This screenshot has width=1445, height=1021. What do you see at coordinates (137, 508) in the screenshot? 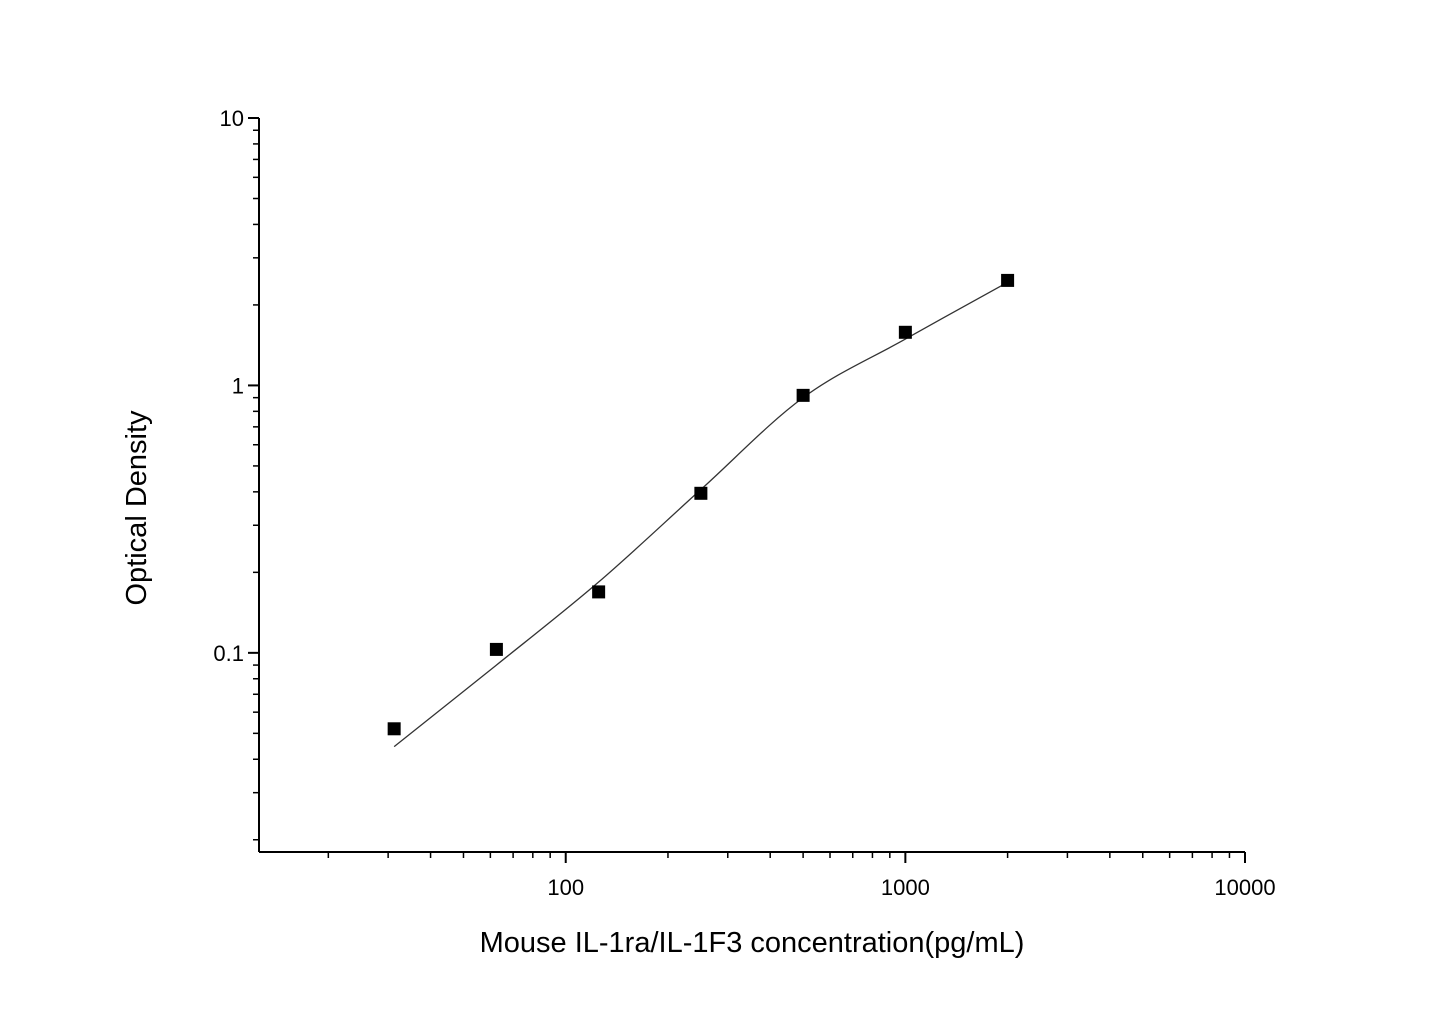
I see `y-axis-title: Optical Density` at bounding box center [137, 508].